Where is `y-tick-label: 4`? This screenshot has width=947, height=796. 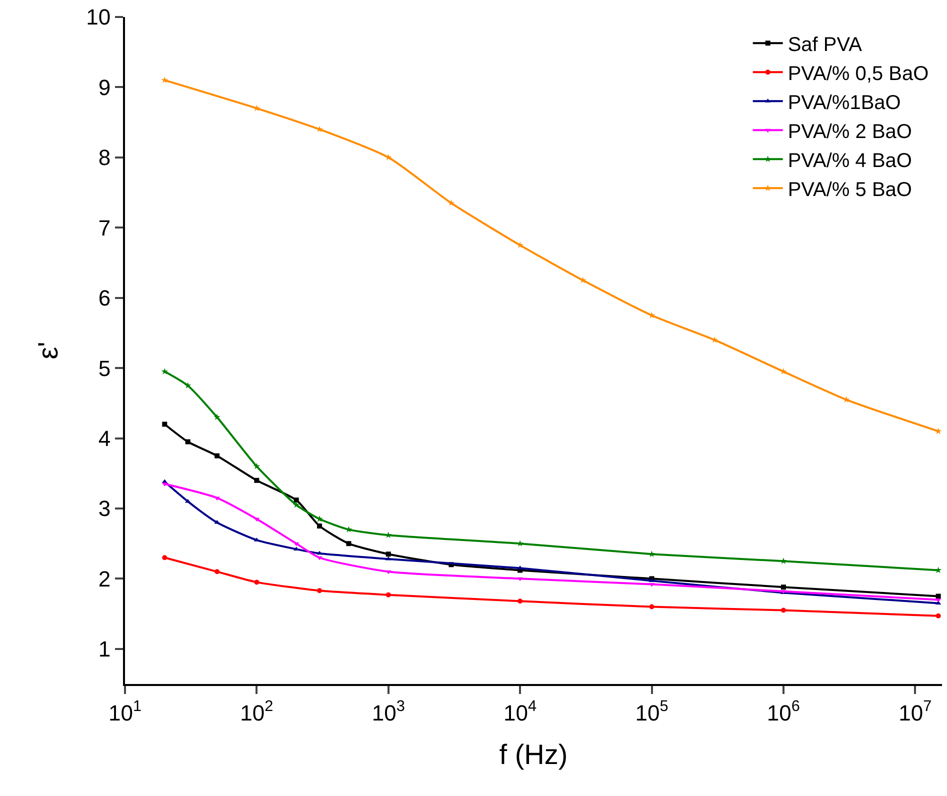 y-tick-label: 4 is located at coordinates (104, 438).